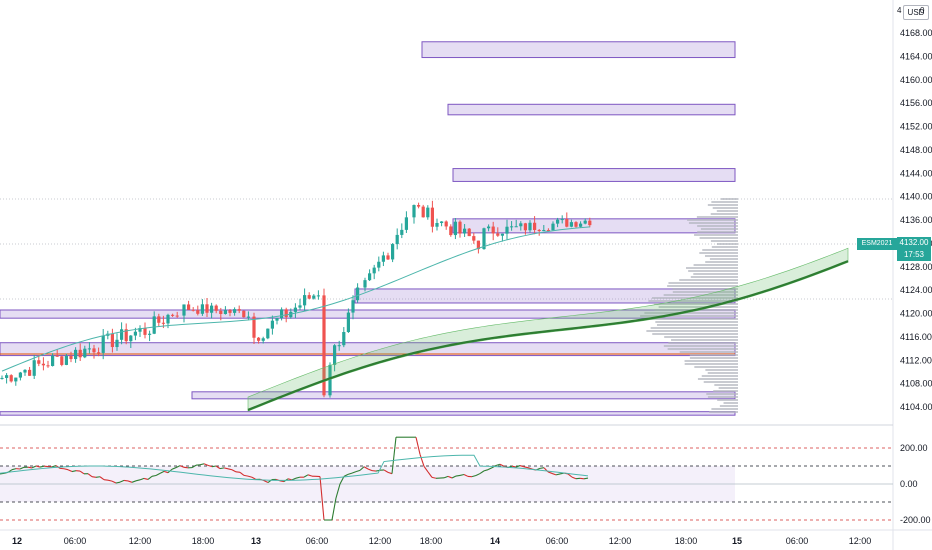 The image size is (932, 550). What do you see at coordinates (916, 80) in the screenshot?
I see `price-tick-label: 4160.00` at bounding box center [916, 80].